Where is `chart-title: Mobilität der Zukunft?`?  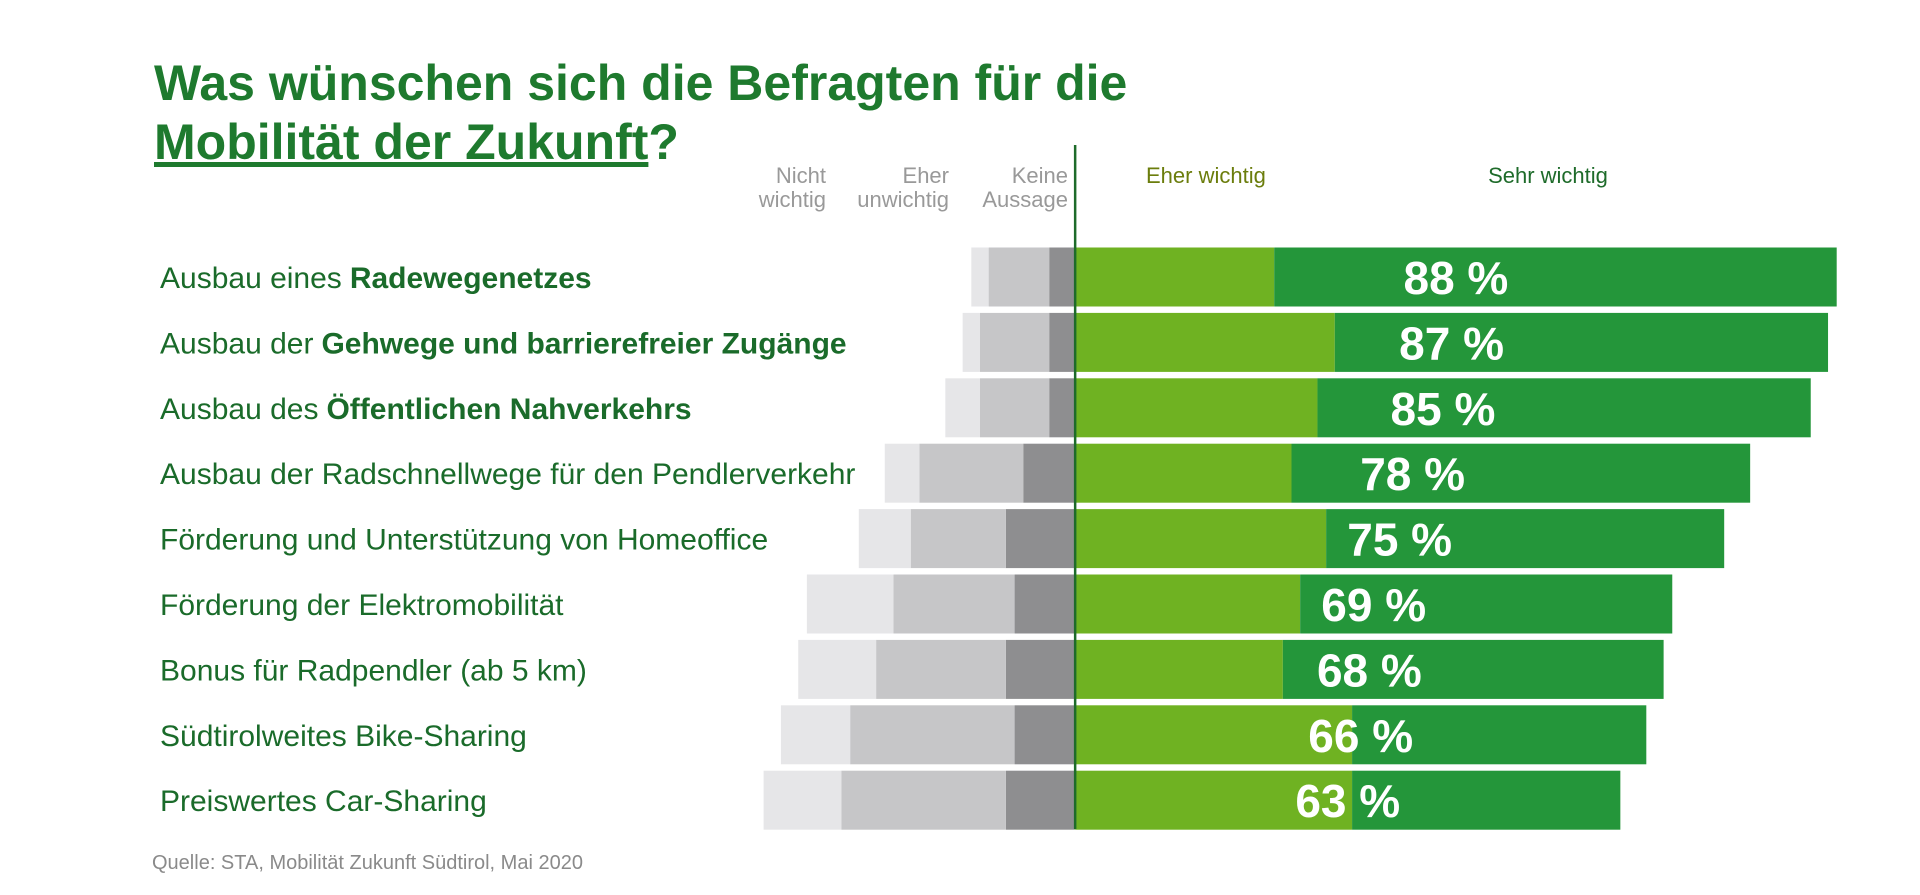 chart-title: Mobilität der Zukunft? is located at coordinates (416, 142).